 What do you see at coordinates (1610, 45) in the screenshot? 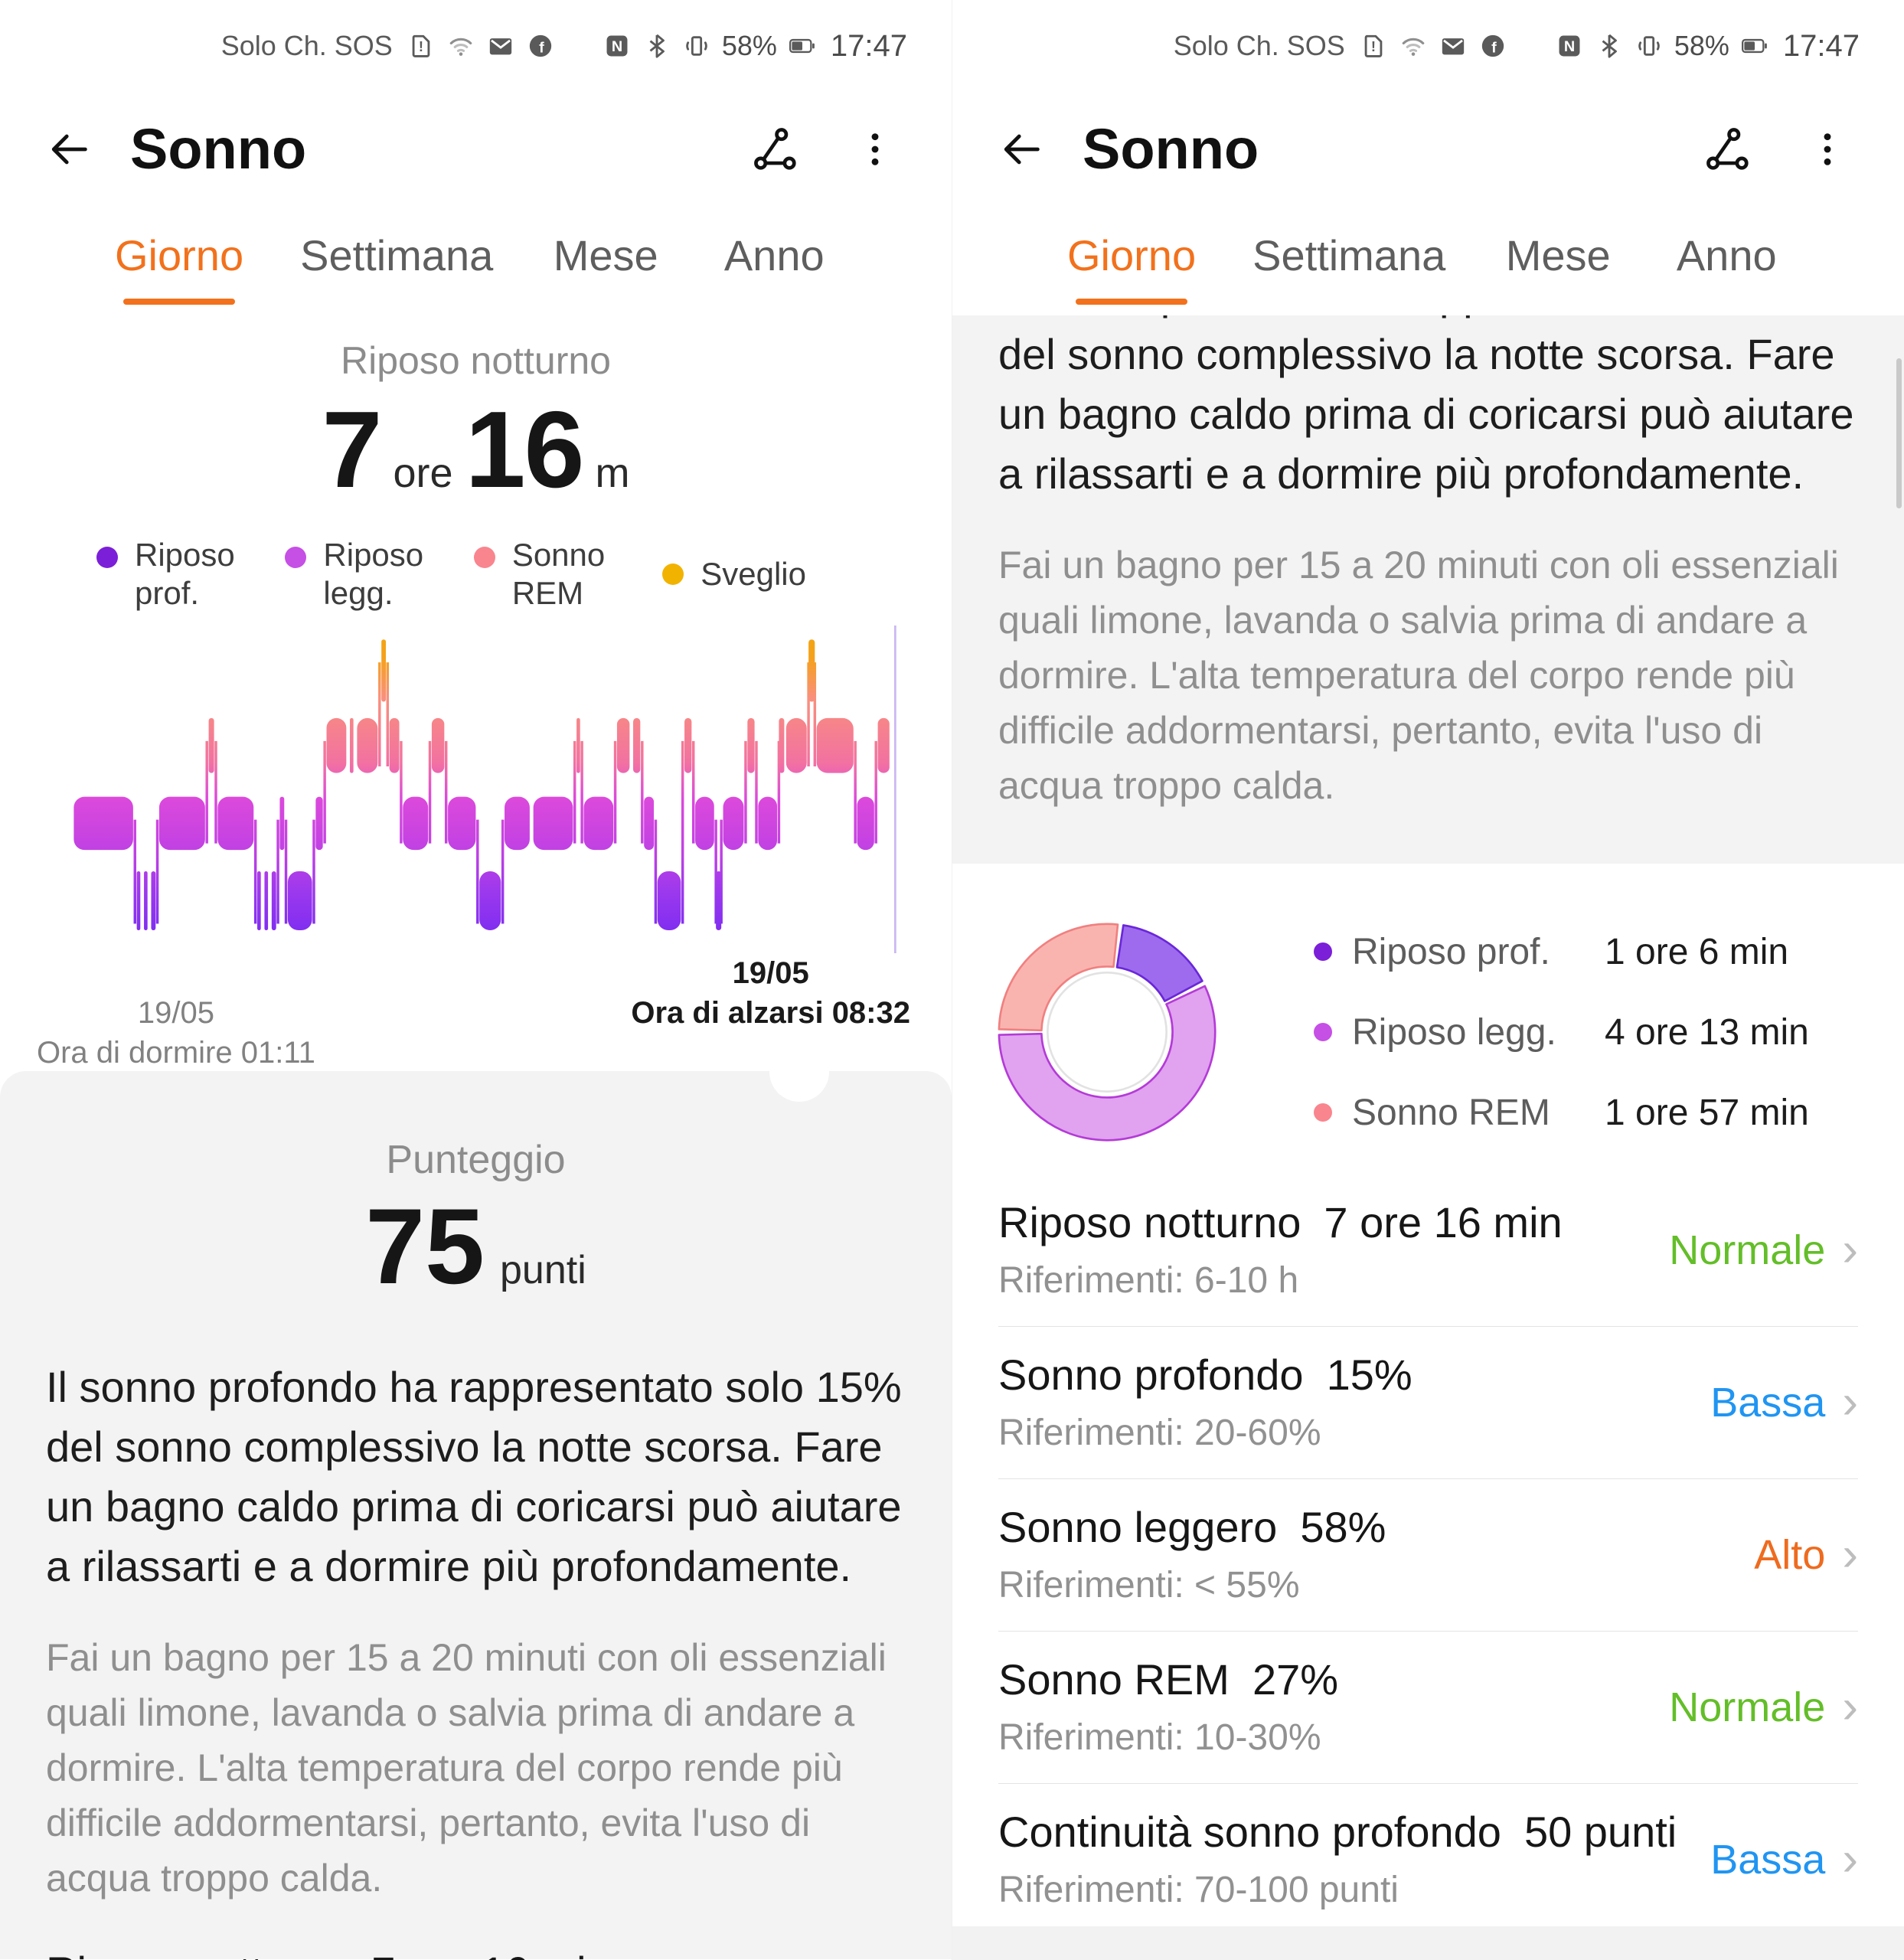
I see `bluetooth-icon` at bounding box center [1610, 45].